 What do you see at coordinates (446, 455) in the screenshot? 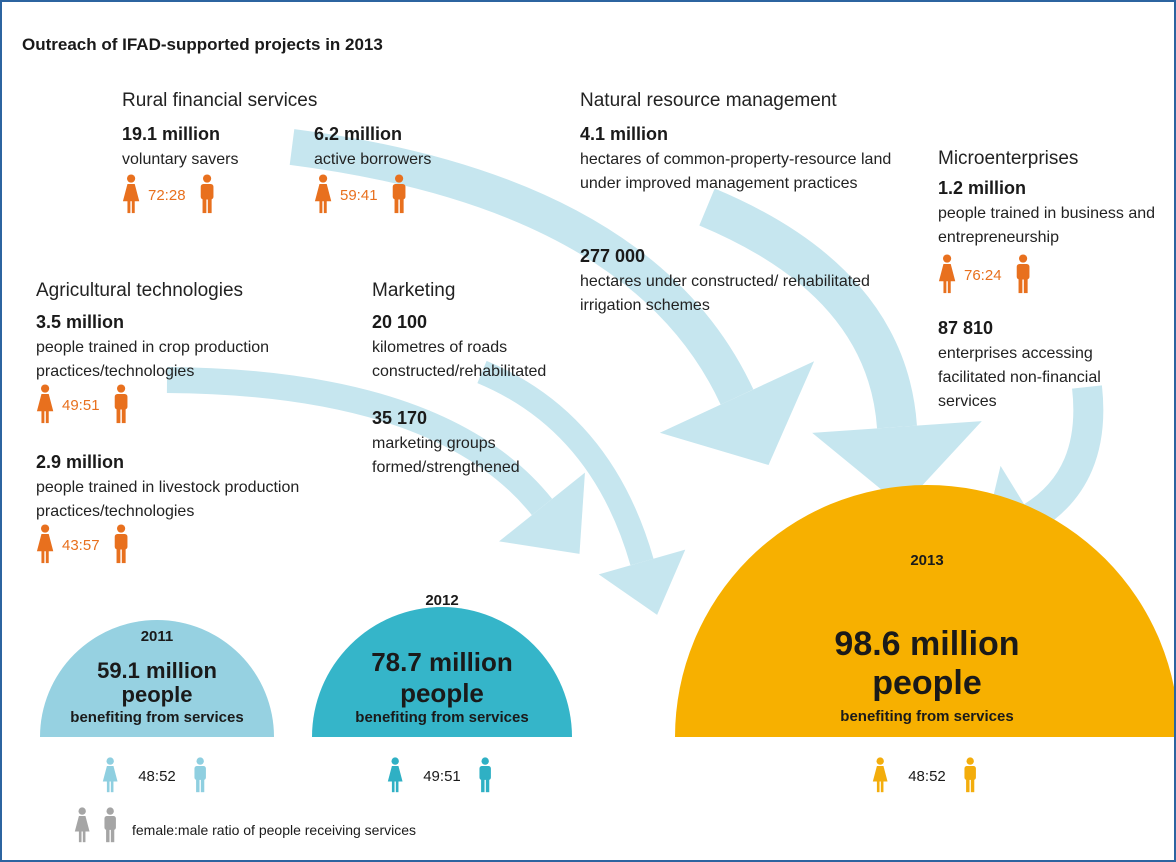
I see `item-description: marketing groups formed/strengthened` at bounding box center [446, 455].